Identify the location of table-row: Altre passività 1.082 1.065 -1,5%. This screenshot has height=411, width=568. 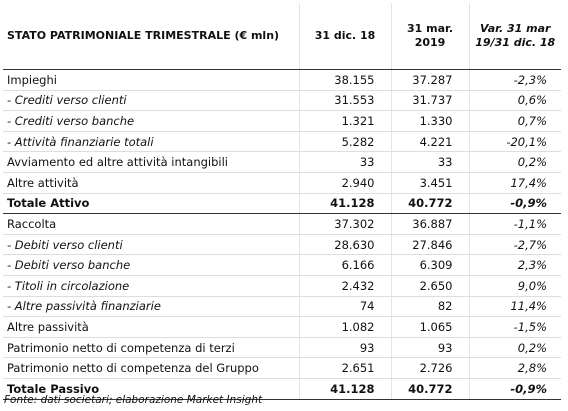
(282, 327).